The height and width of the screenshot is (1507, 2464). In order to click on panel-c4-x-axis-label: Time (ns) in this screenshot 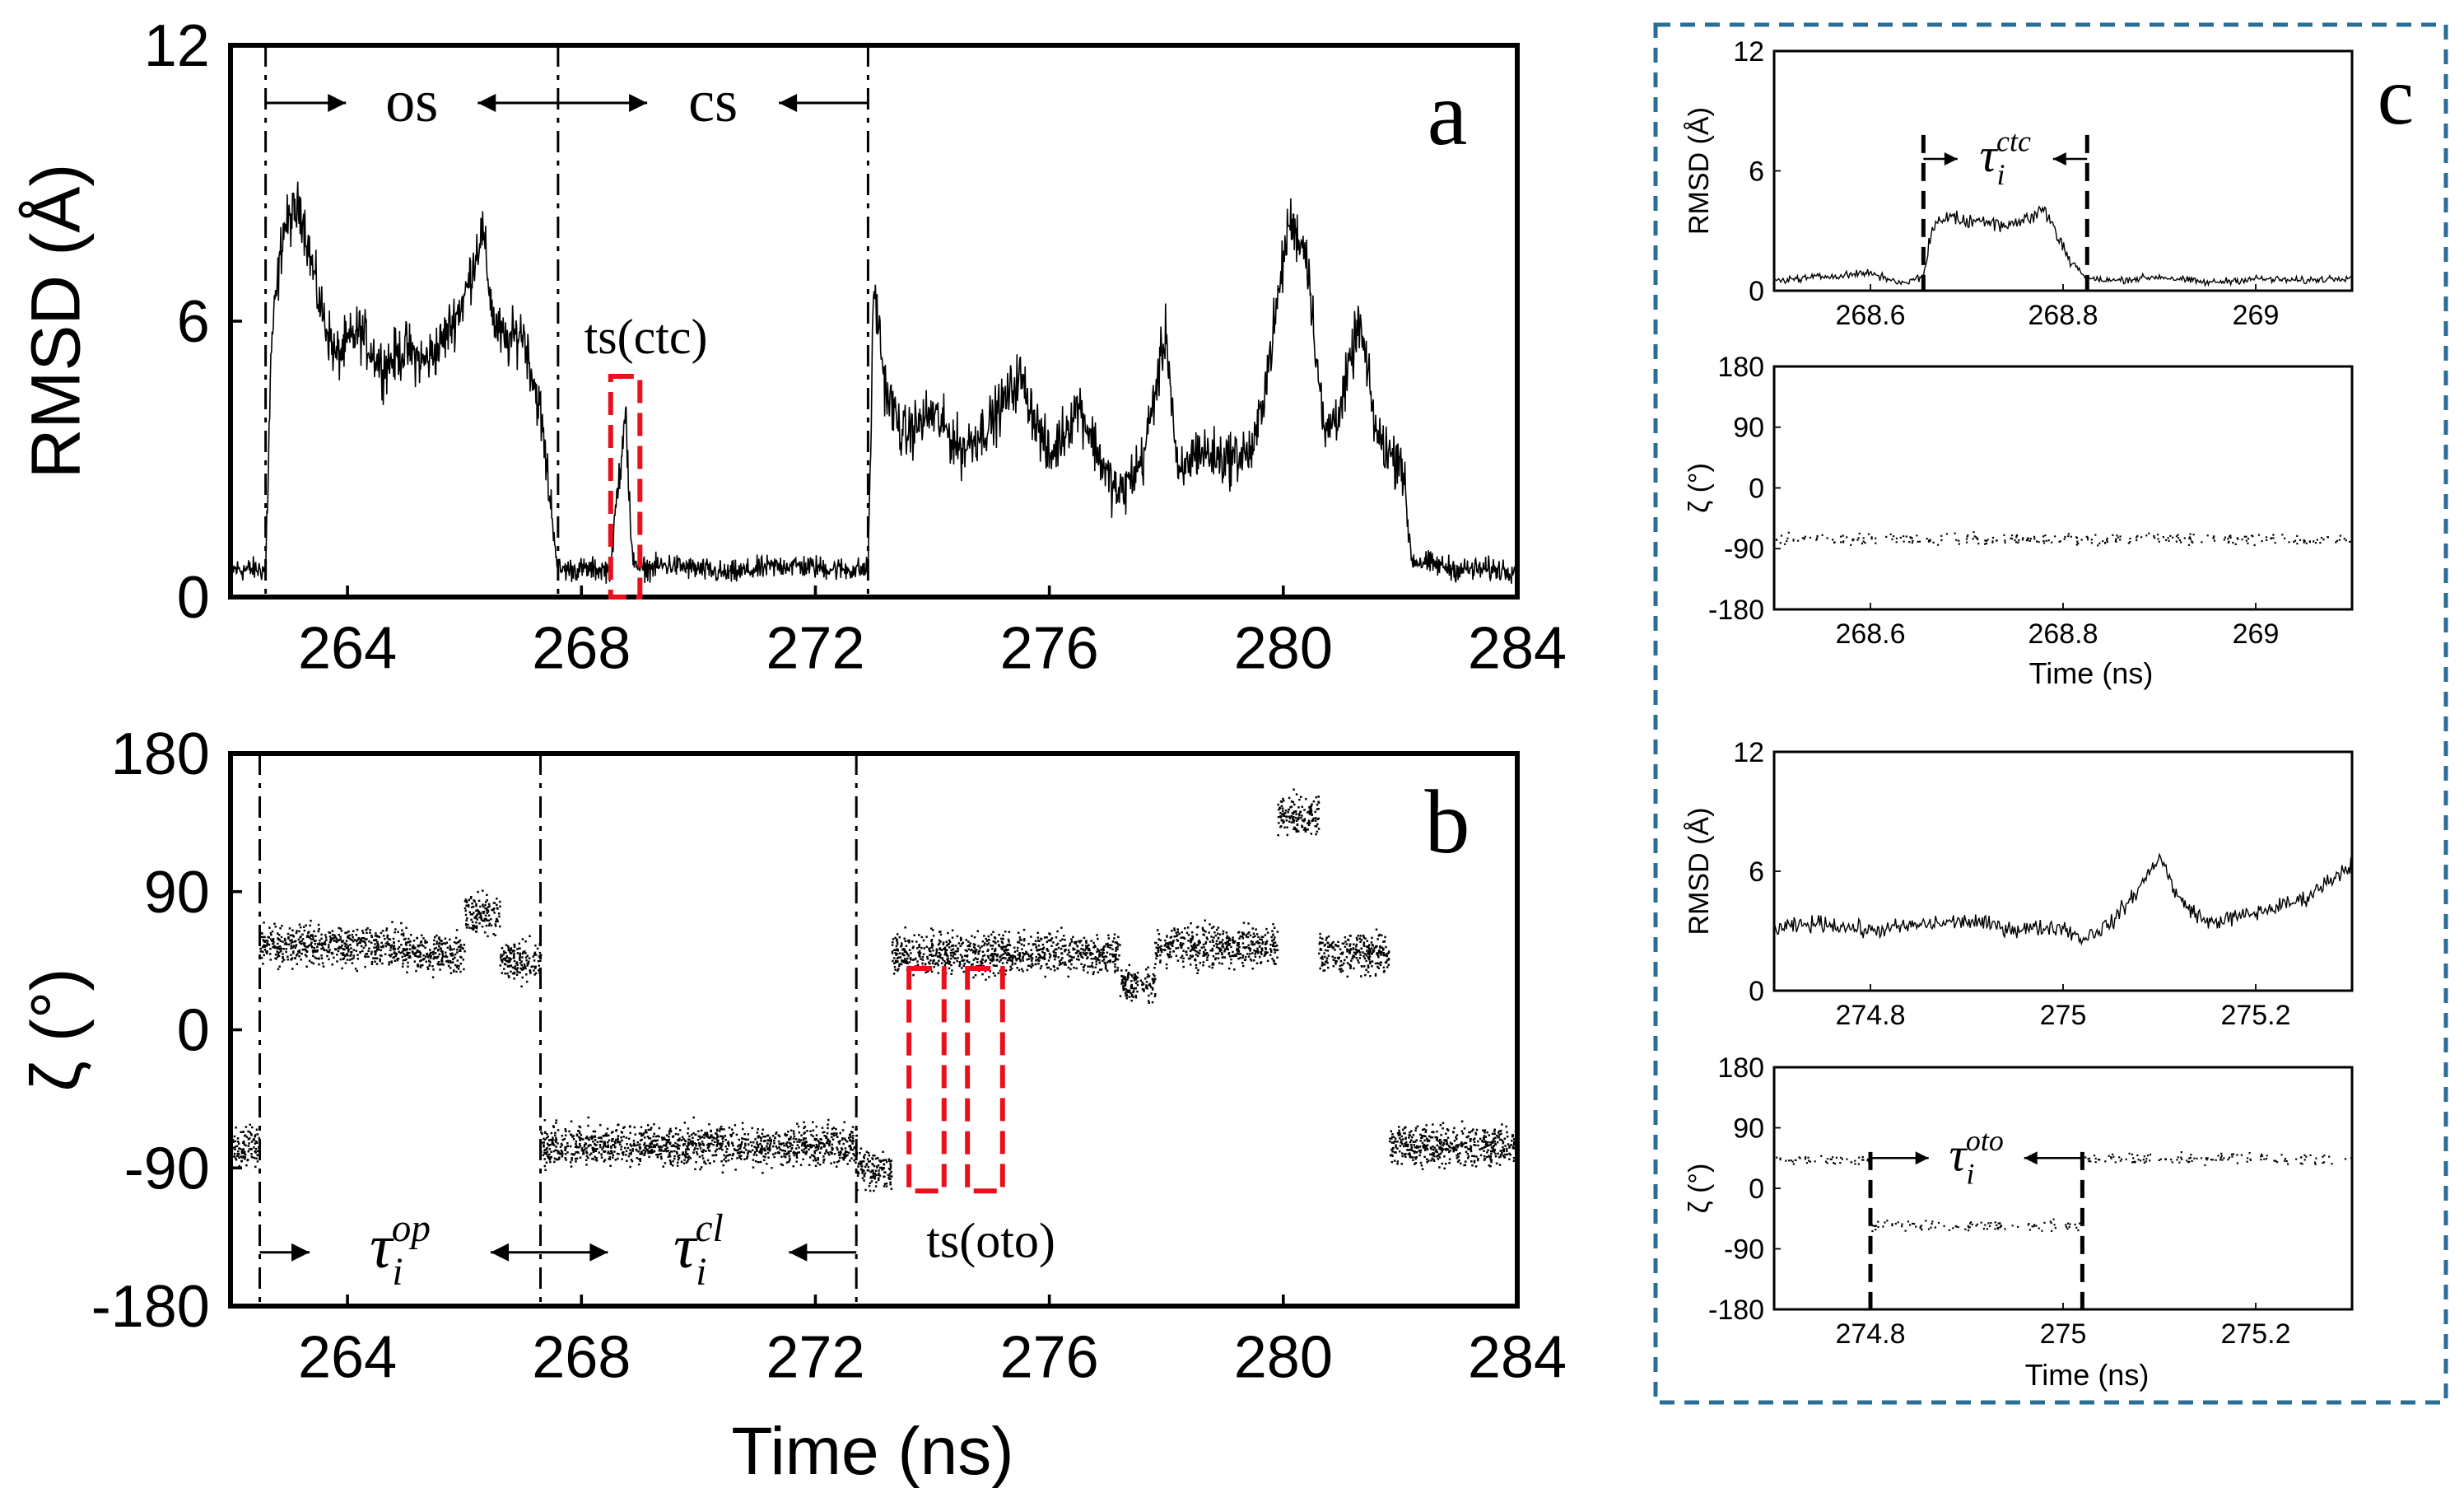, I will do `click(2088, 1375)`.